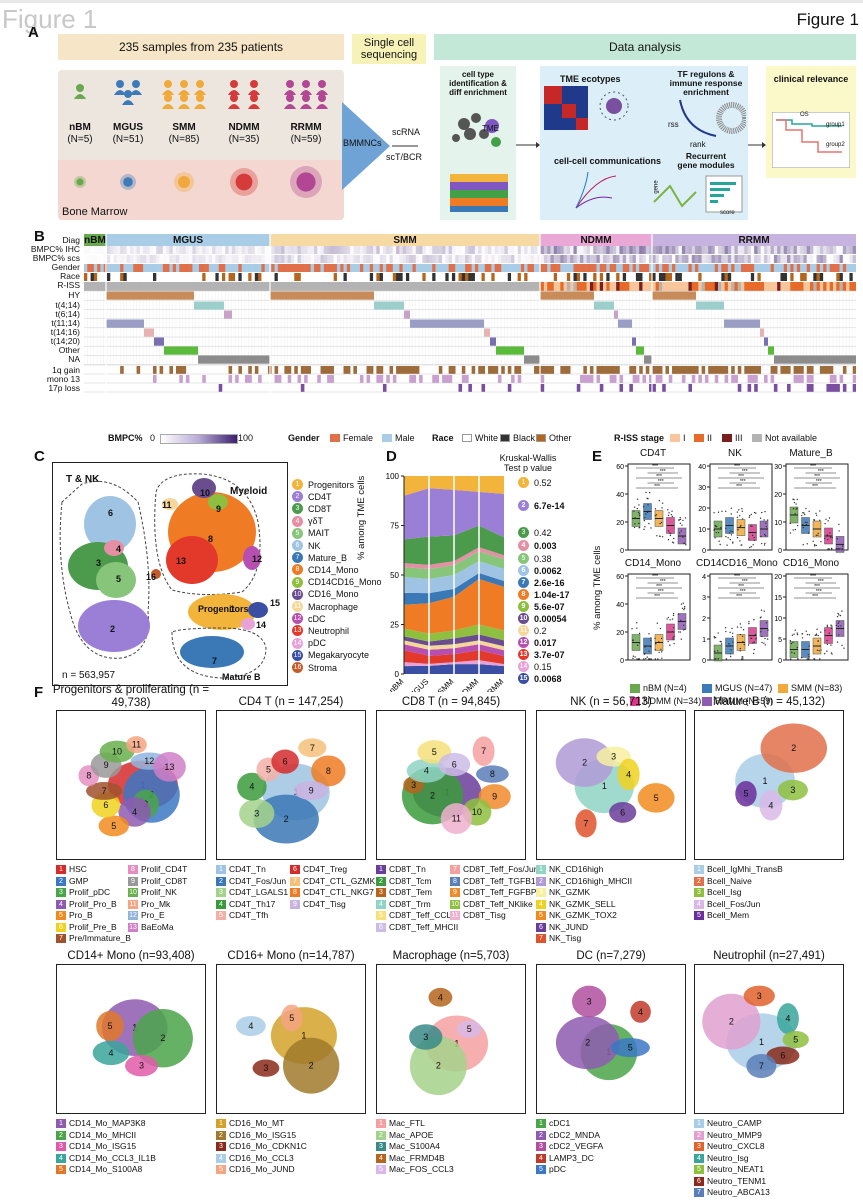  I want to click on panel-d-label: D, so click(391, 456).